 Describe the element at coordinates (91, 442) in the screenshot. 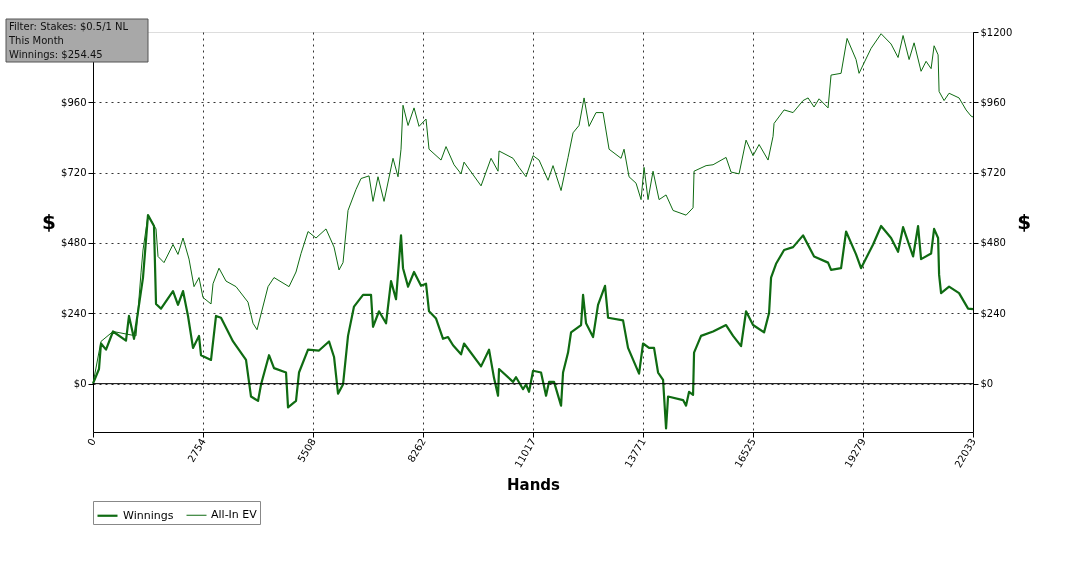

I see `x-tick-label: 0` at that location.